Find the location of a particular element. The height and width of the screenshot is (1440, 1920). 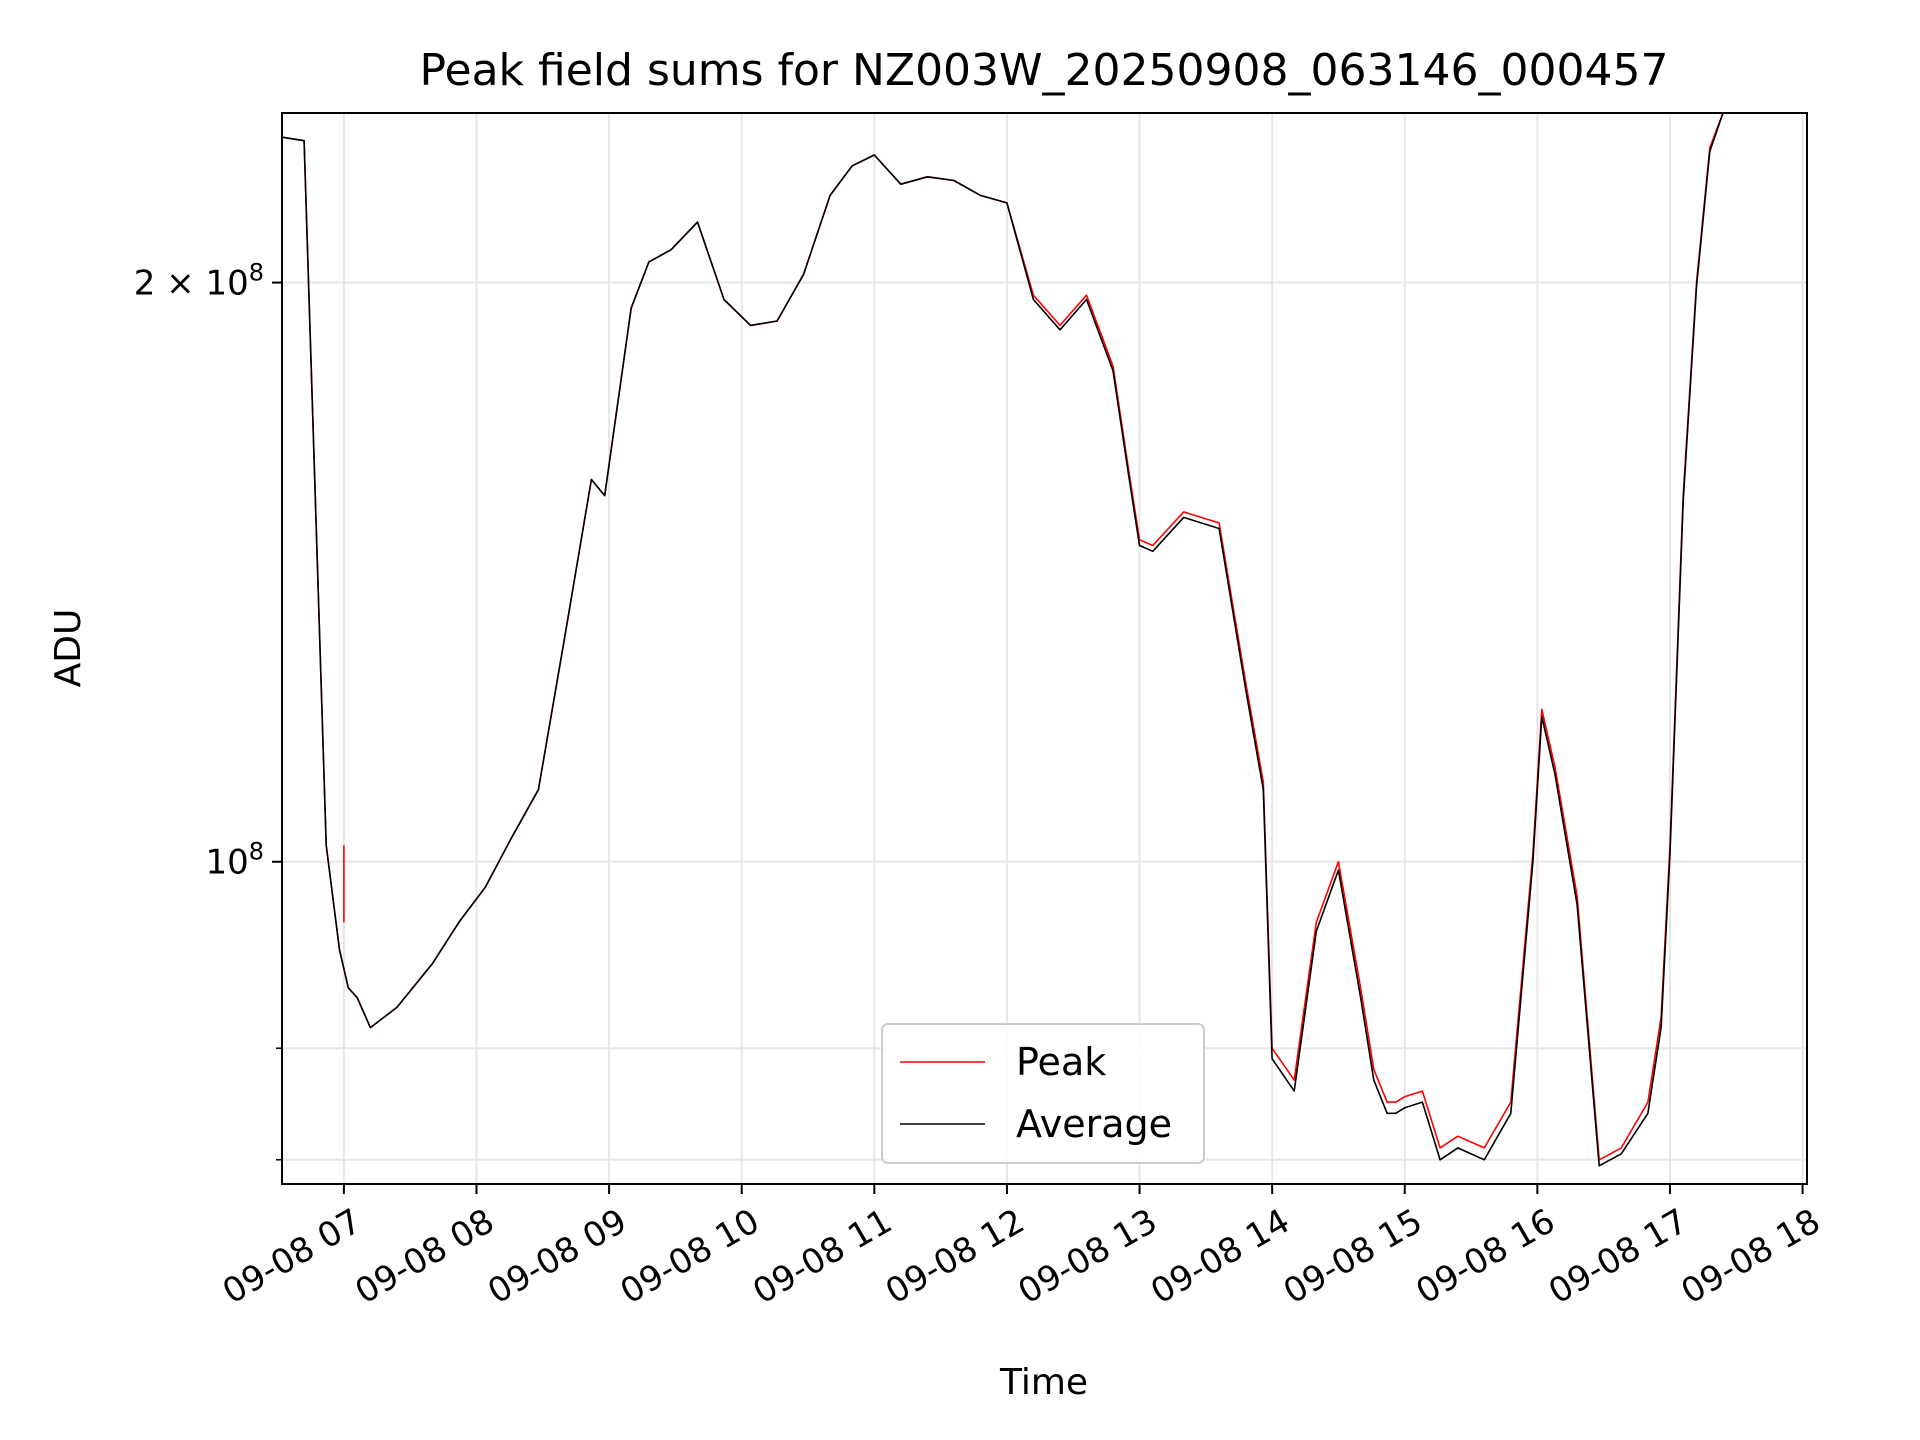

y-tick-label: 2 × 108 is located at coordinates (199, 281).